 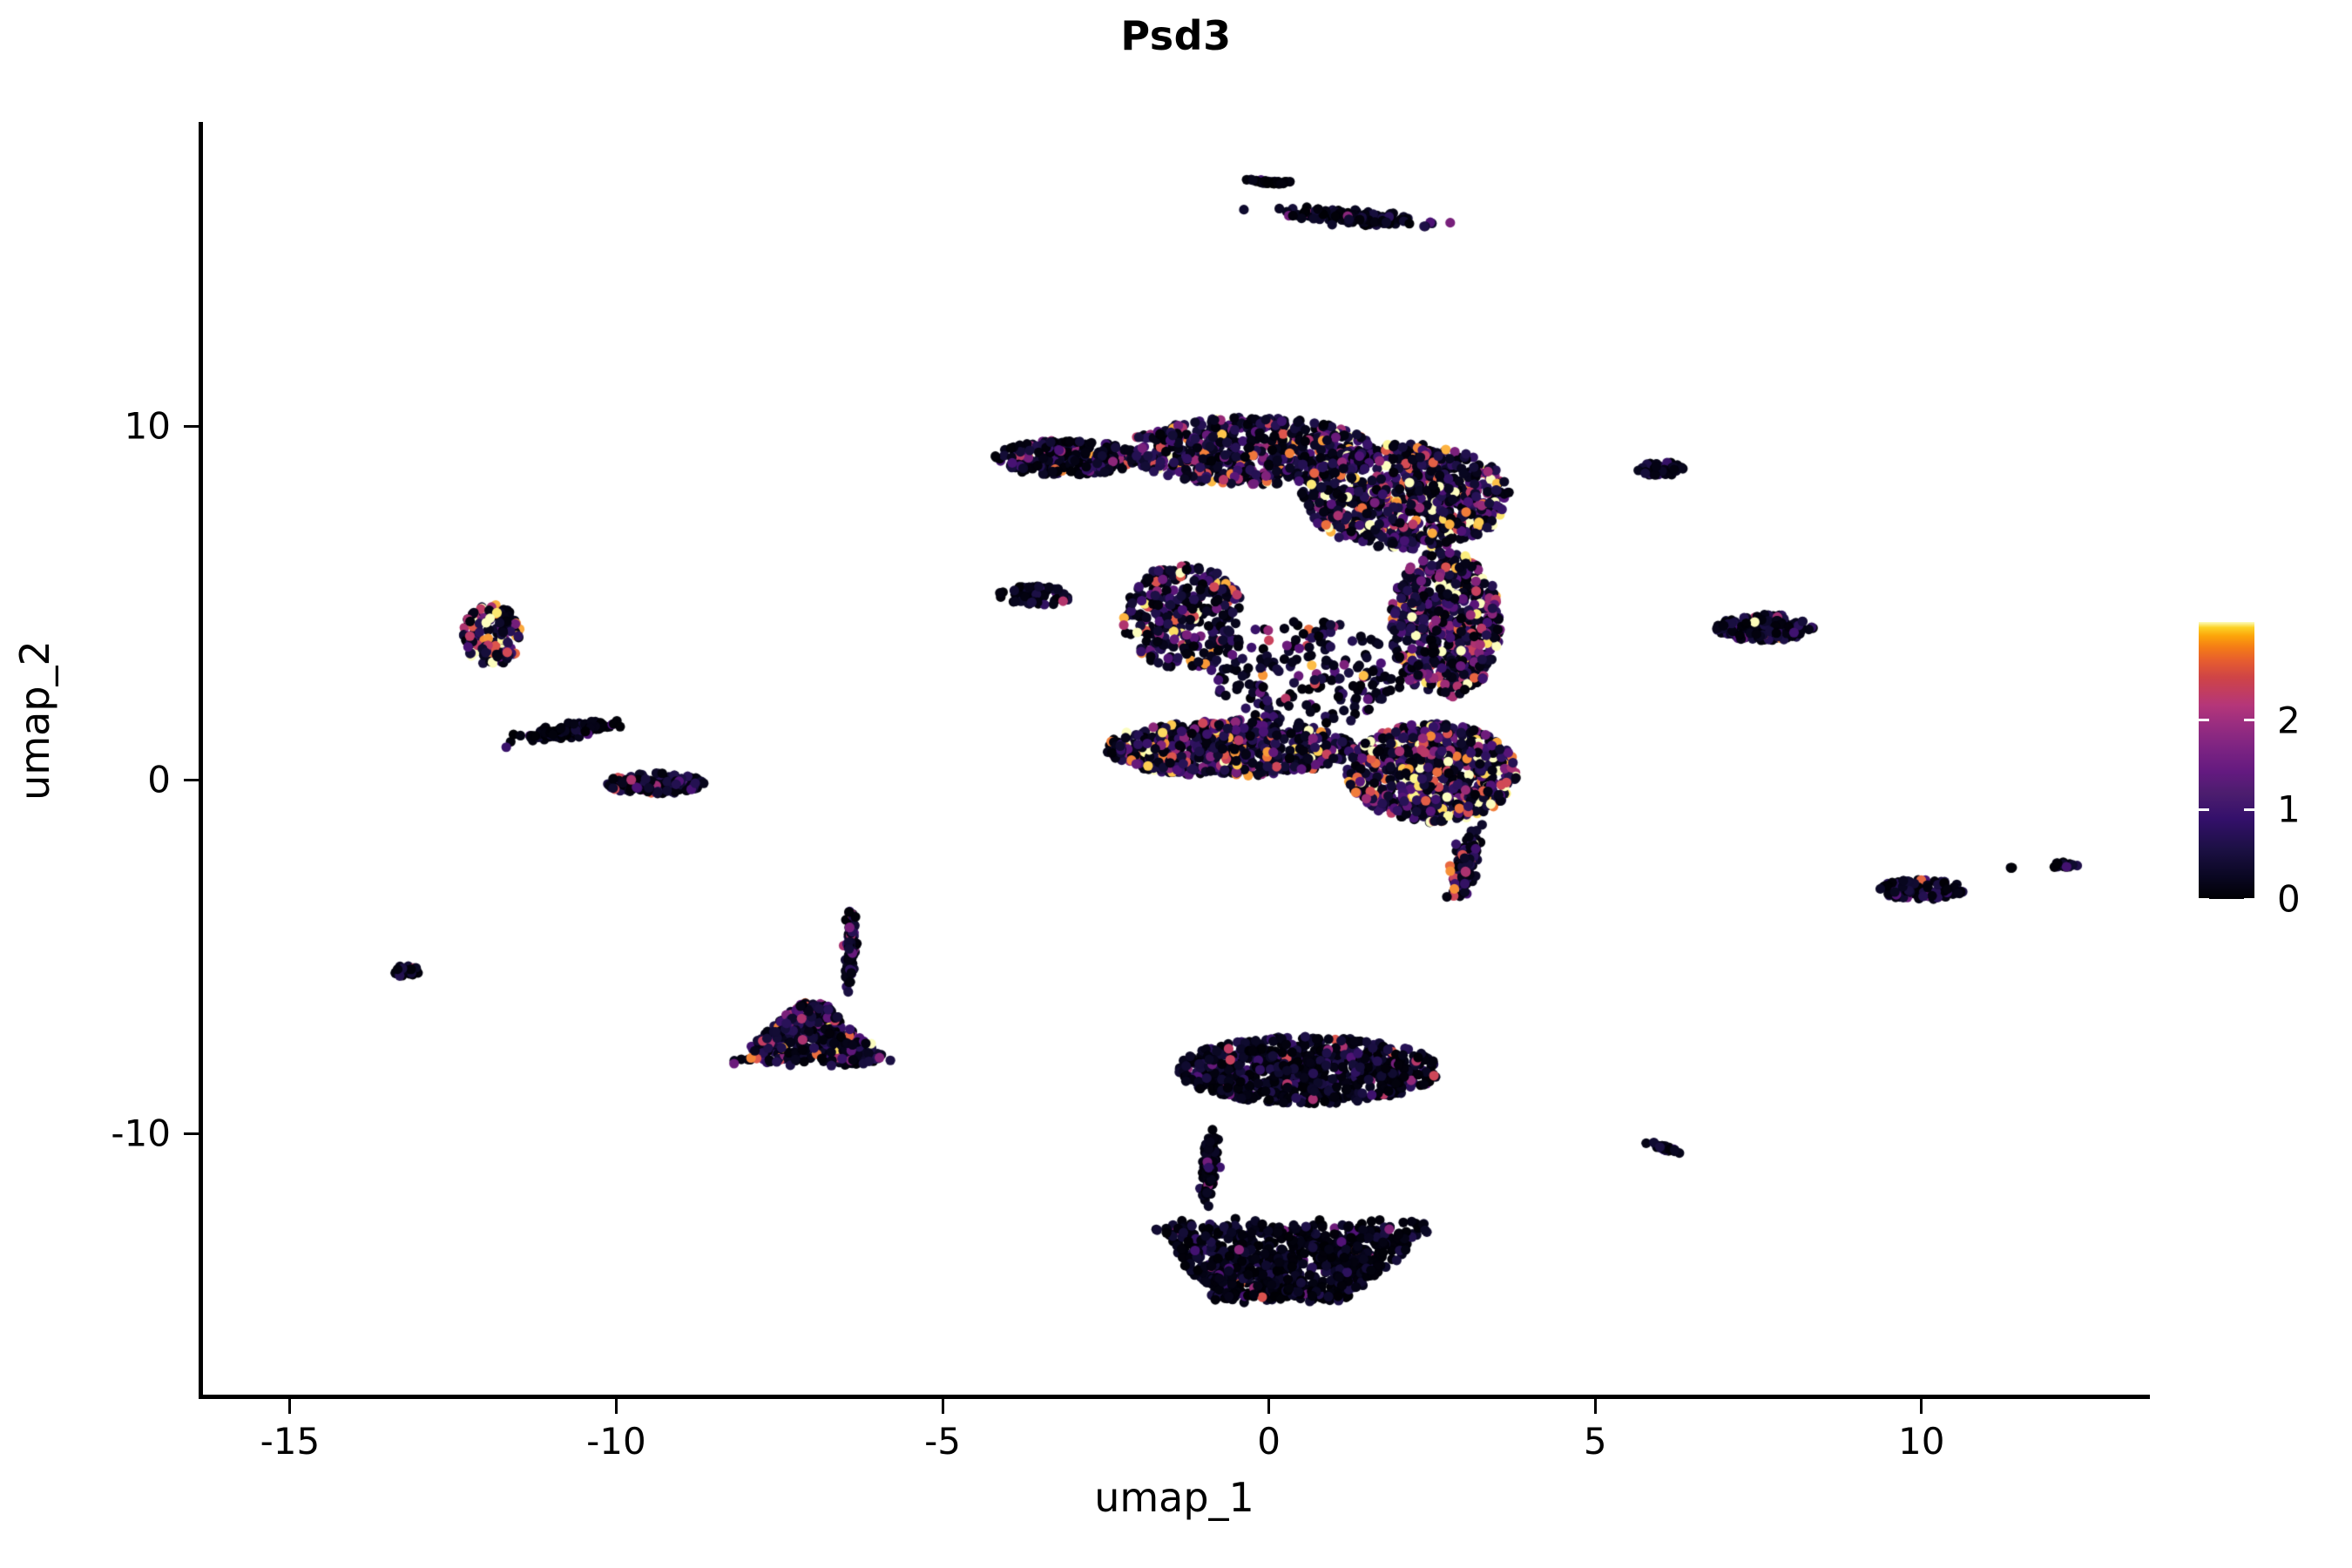 What do you see at coordinates (141, 1133) in the screenshot?
I see `y-tick-label: -10` at bounding box center [141, 1133].